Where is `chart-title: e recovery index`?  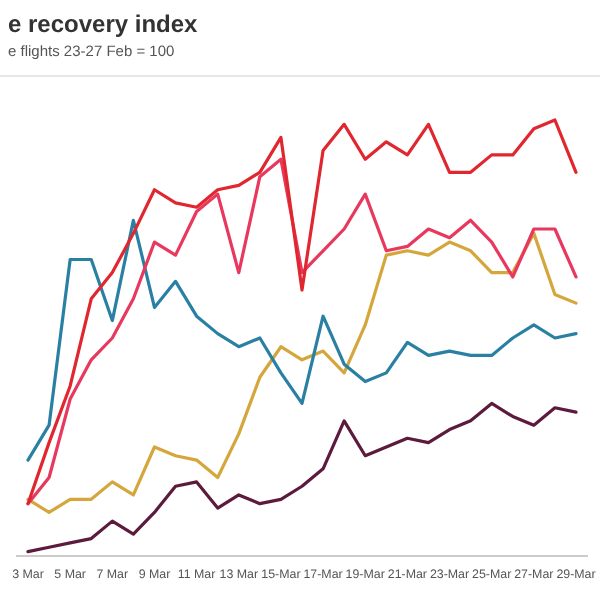 chart-title: e recovery index is located at coordinates (103, 24).